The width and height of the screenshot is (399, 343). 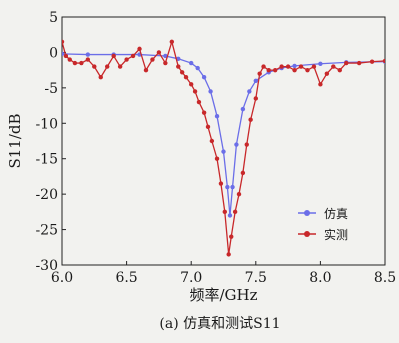 I want to click on x-tick-label: 7.0, so click(x=191, y=278).